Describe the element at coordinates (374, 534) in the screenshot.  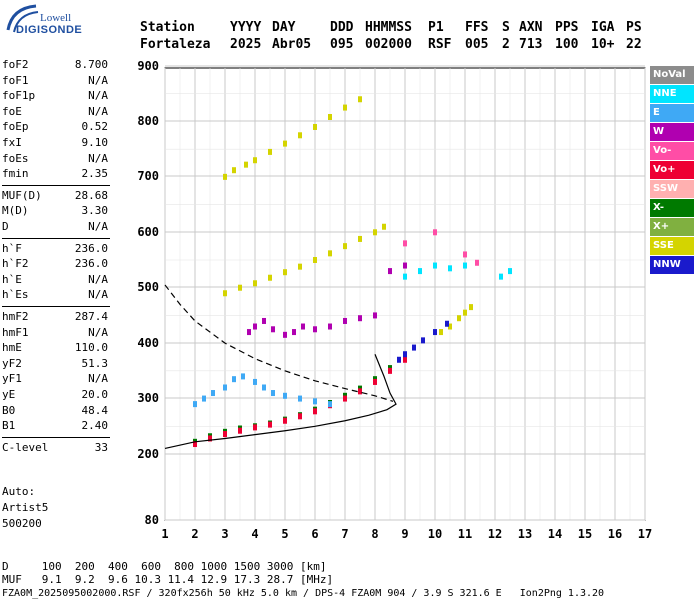
I see `x-tick-label: 8` at that location.